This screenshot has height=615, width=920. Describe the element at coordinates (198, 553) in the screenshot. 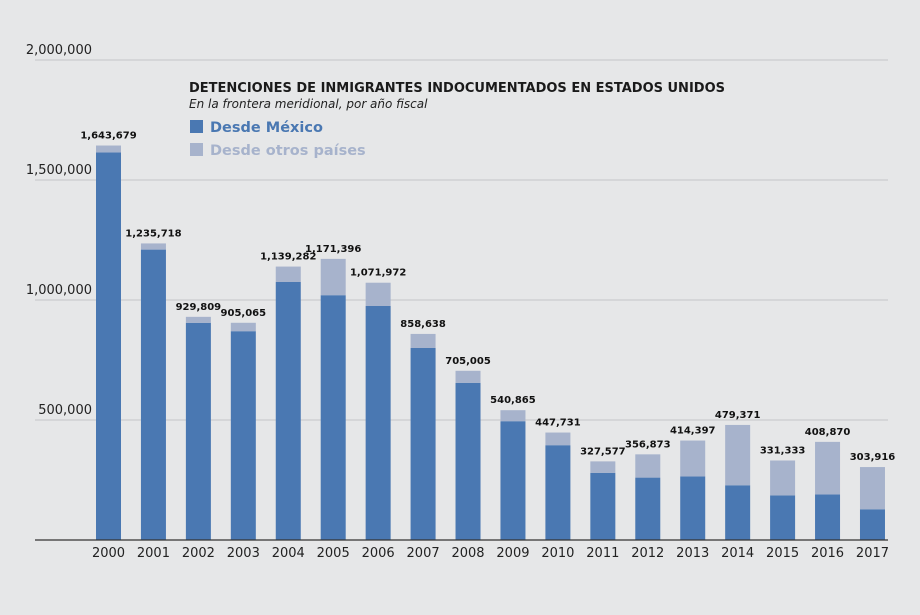

I see `x-tick-label: 2002` at that location.